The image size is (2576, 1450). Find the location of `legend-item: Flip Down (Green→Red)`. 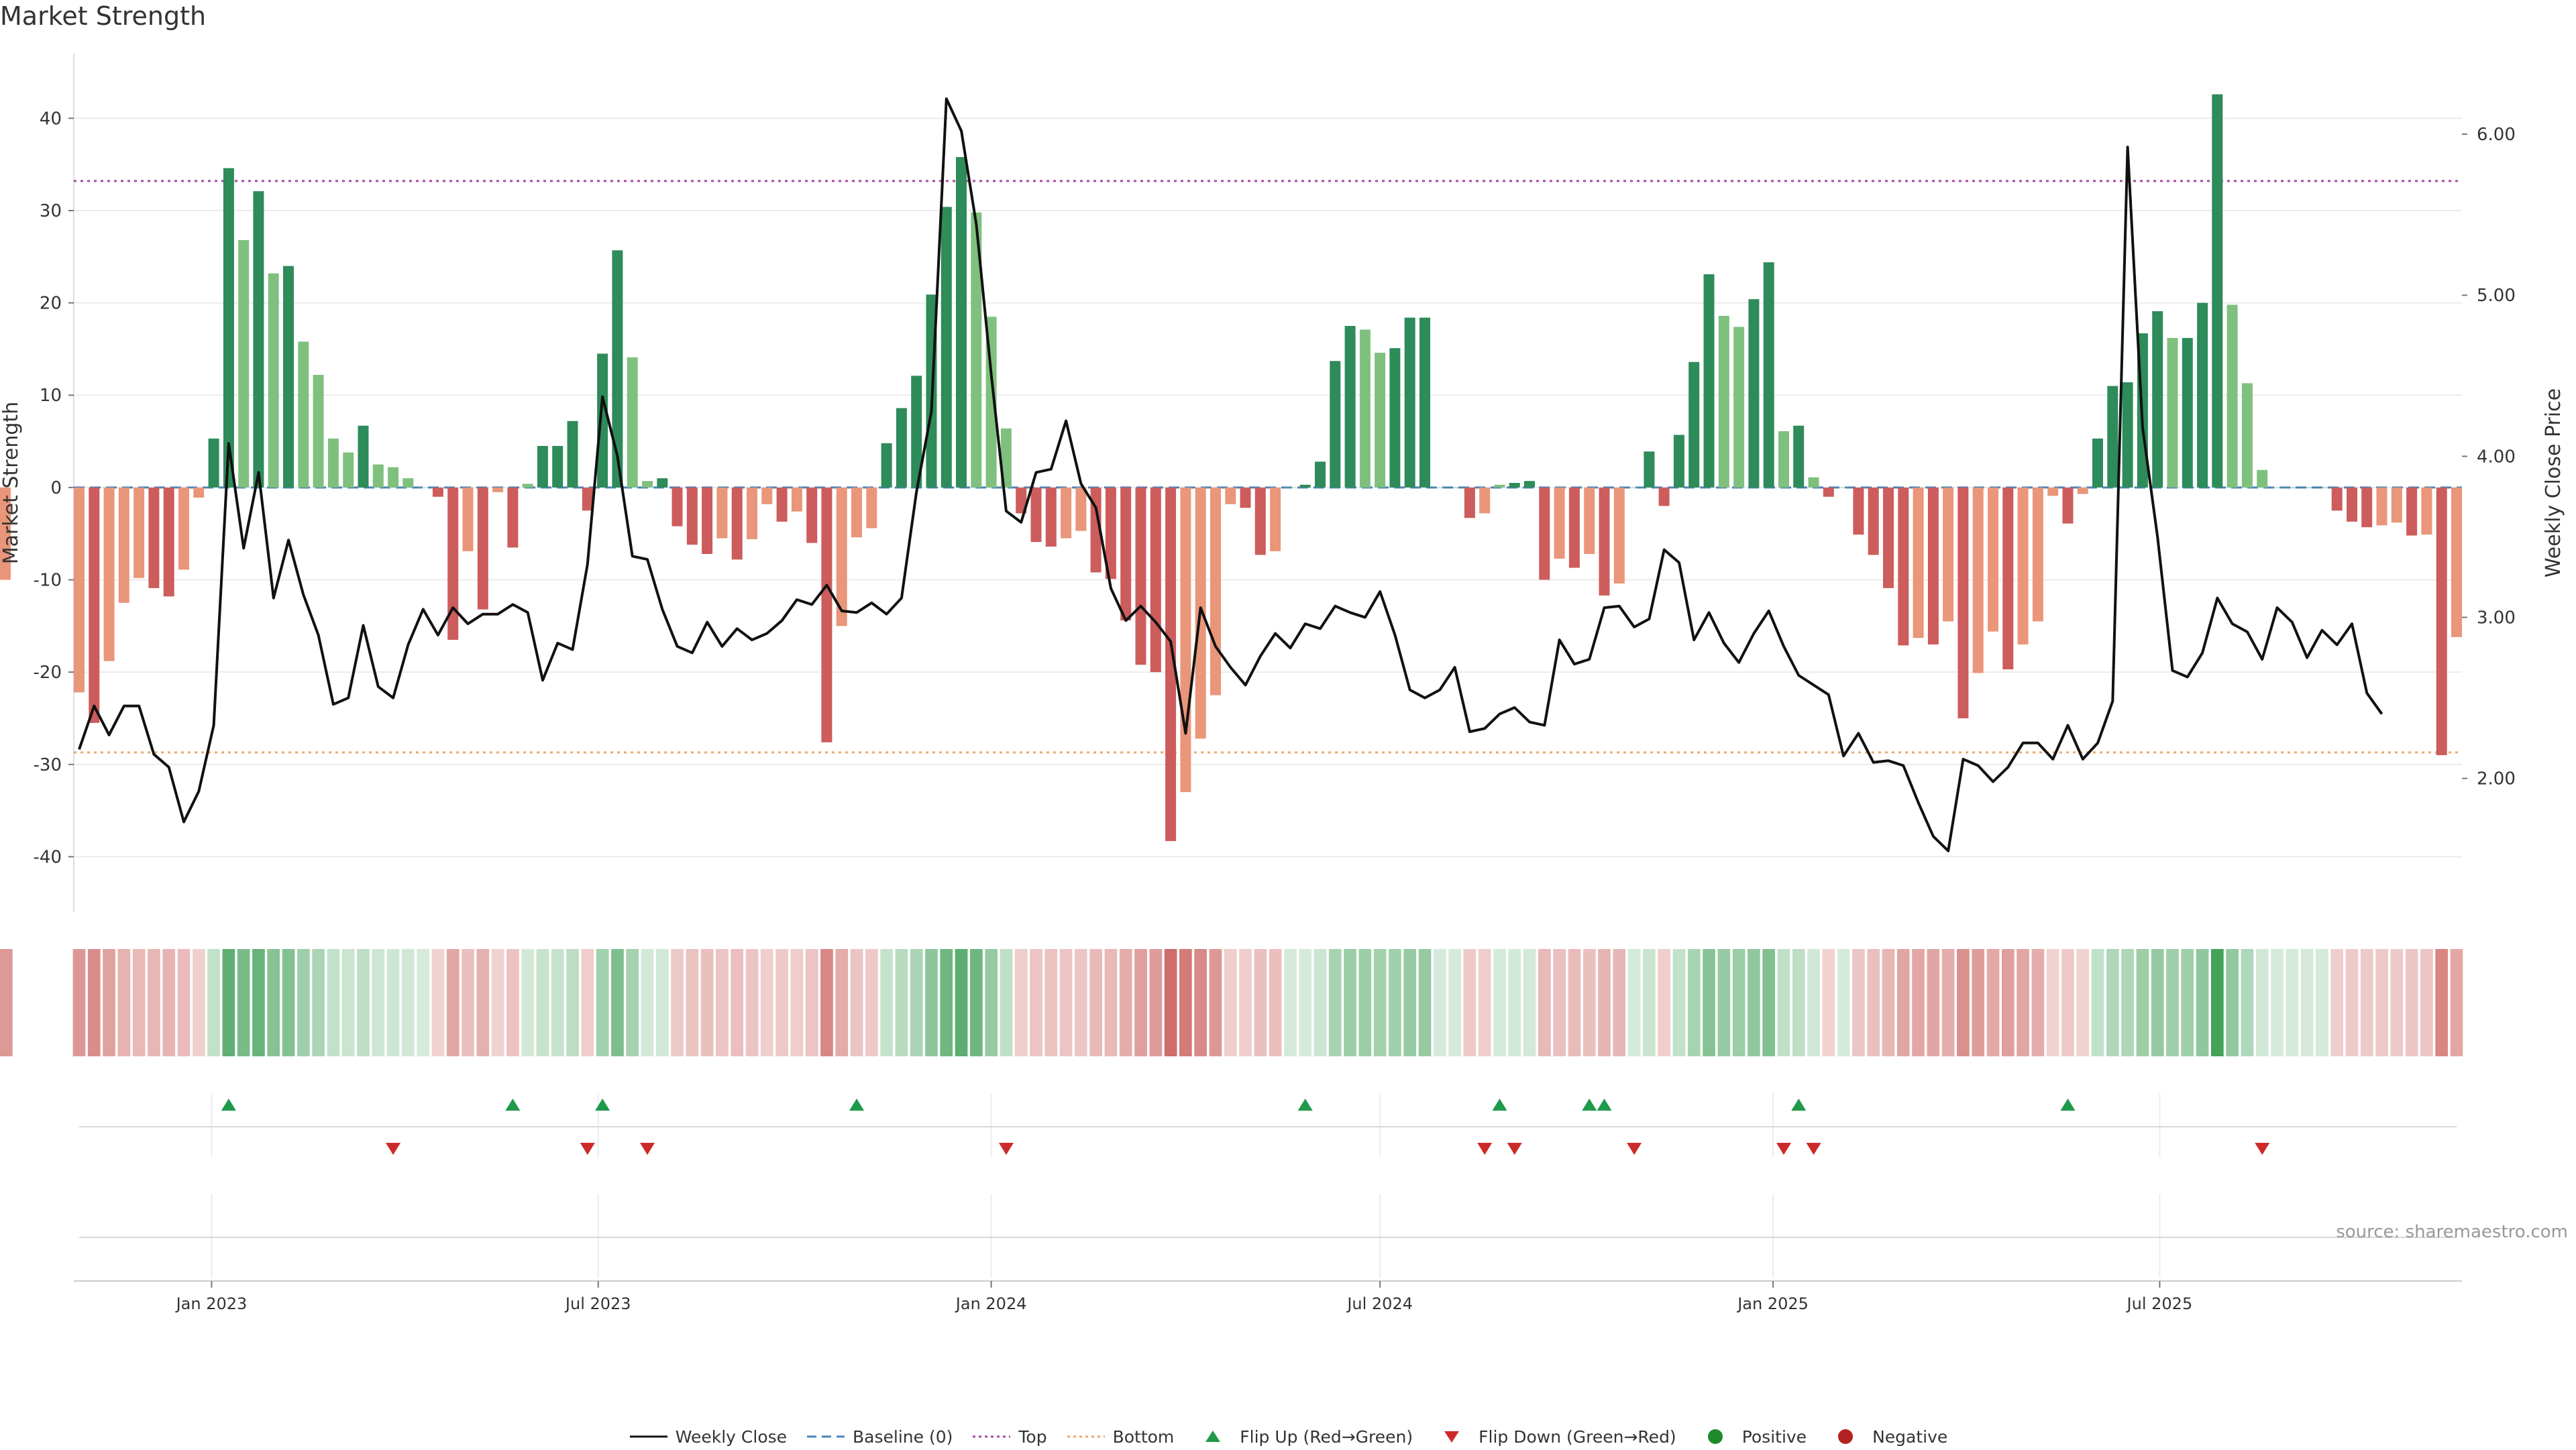

legend-item: Flip Down (Green→Red) is located at coordinates (1554, 1437).